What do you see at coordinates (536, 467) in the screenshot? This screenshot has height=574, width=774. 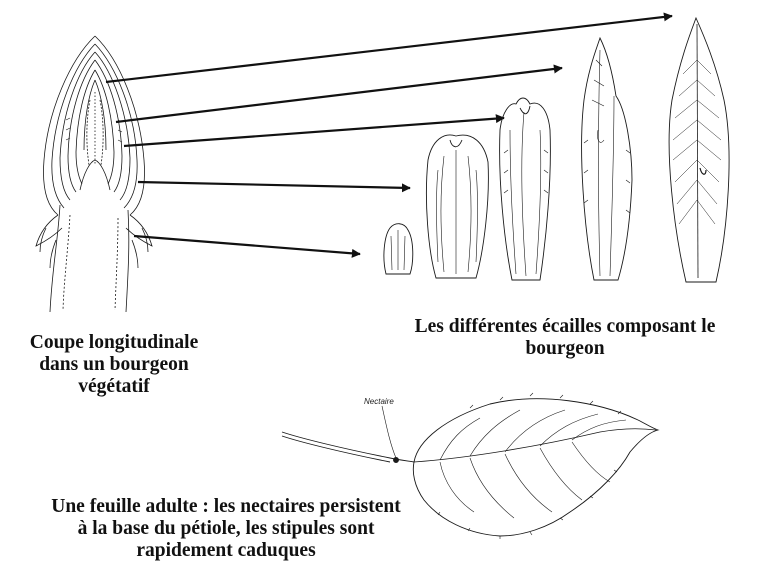 I see `leaf-blade` at bounding box center [536, 467].